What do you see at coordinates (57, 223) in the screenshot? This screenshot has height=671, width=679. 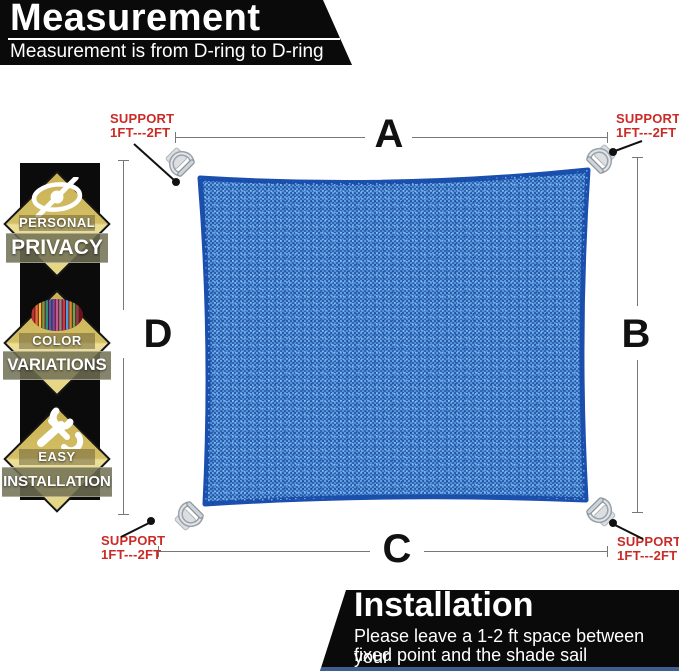 I see `badge-small-label: PERSONAL` at bounding box center [57, 223].